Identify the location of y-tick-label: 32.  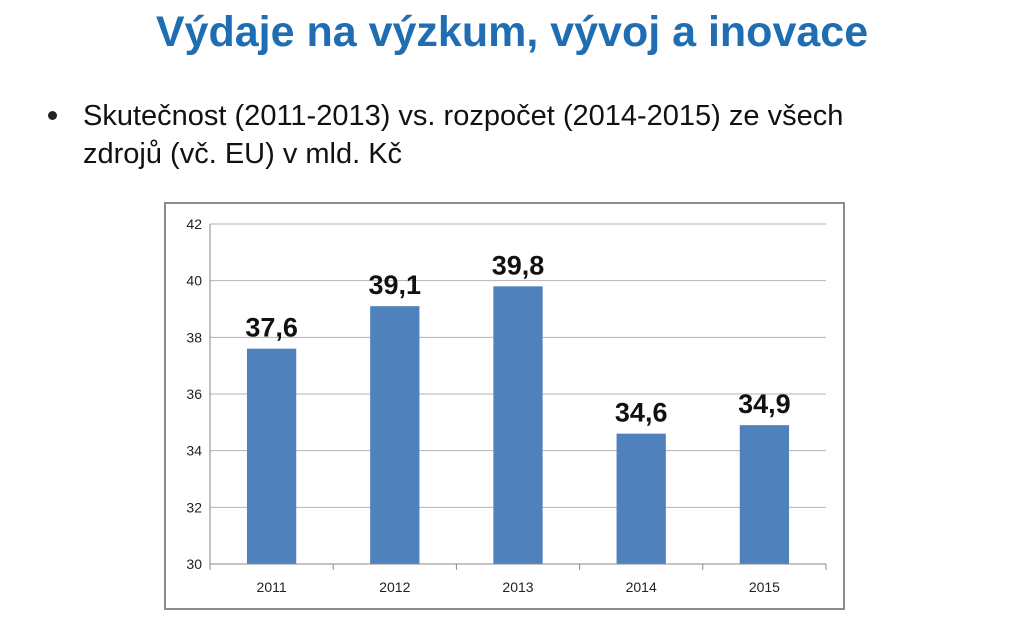
(194, 507).